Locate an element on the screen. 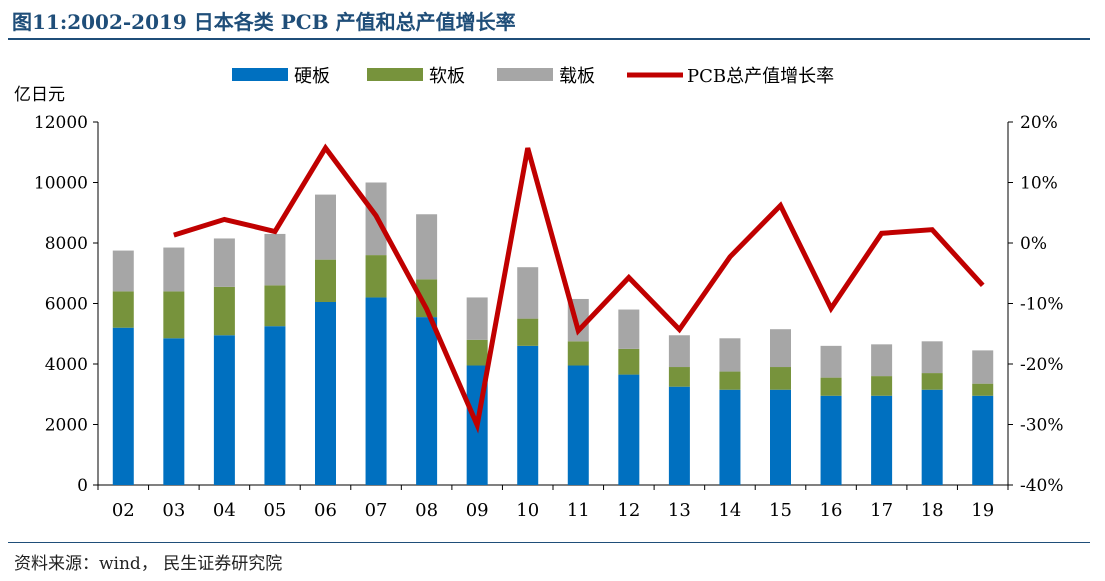 The height and width of the screenshot is (581, 1105). y-right-tick-label: 20% is located at coordinates (1039, 123).